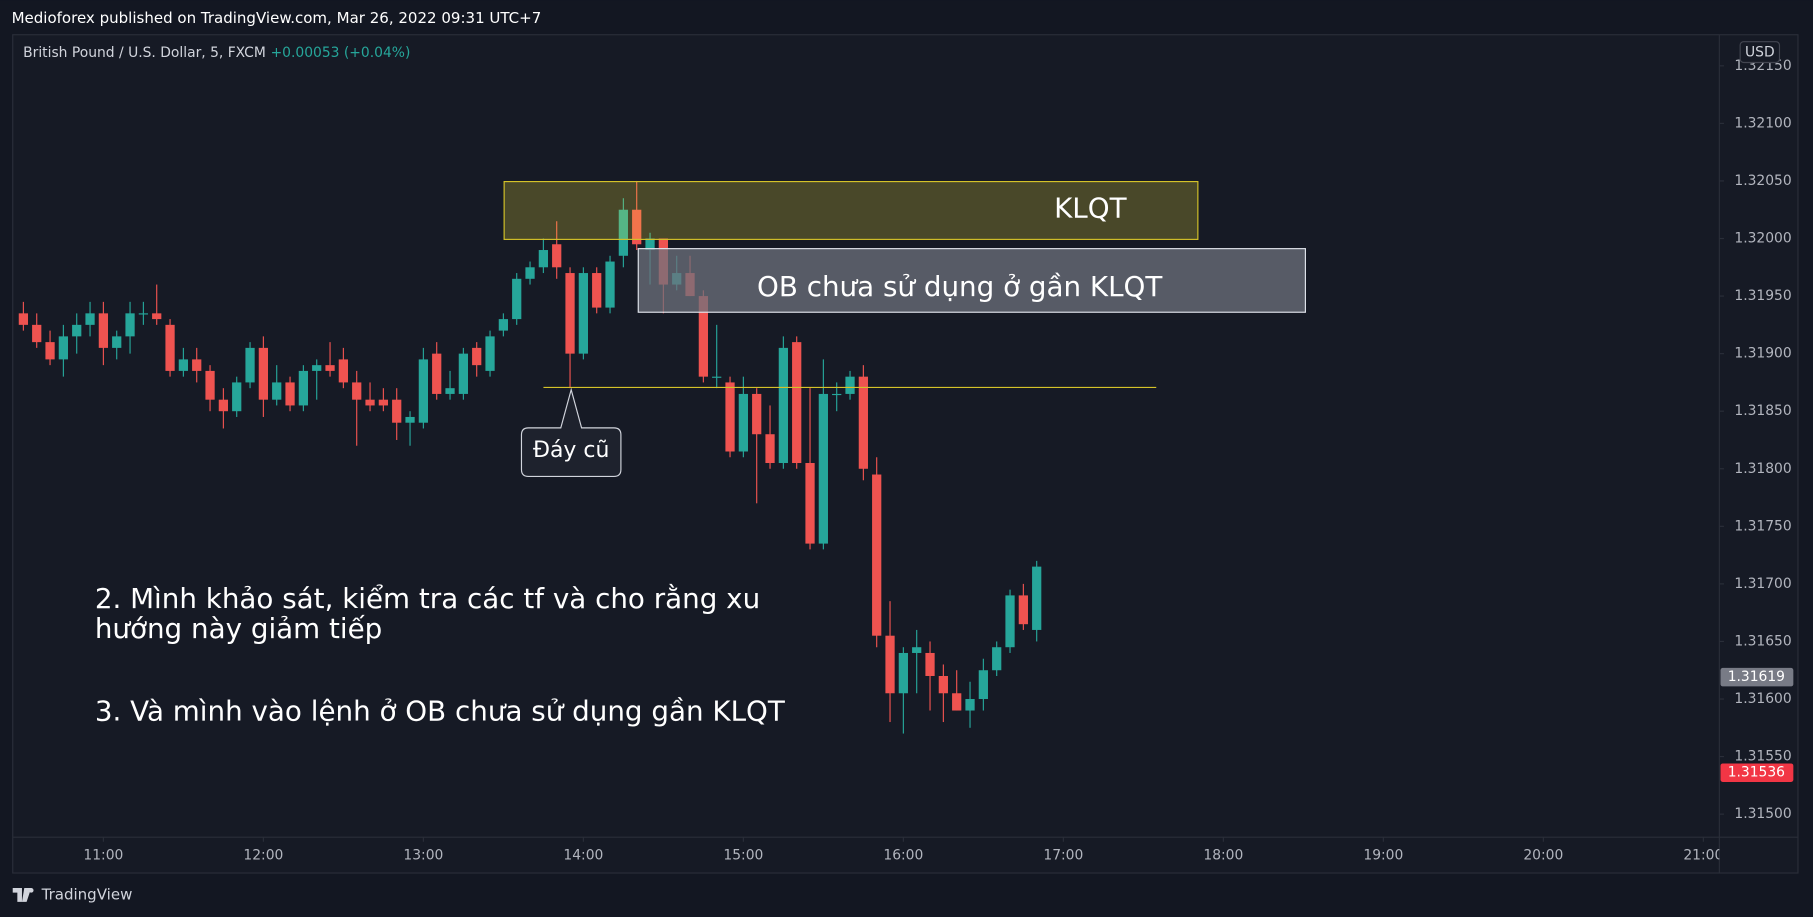 This screenshot has height=917, width=1813. Describe the element at coordinates (1762, 584) in the screenshot. I see `y-tick-label: 1.31700` at that location.